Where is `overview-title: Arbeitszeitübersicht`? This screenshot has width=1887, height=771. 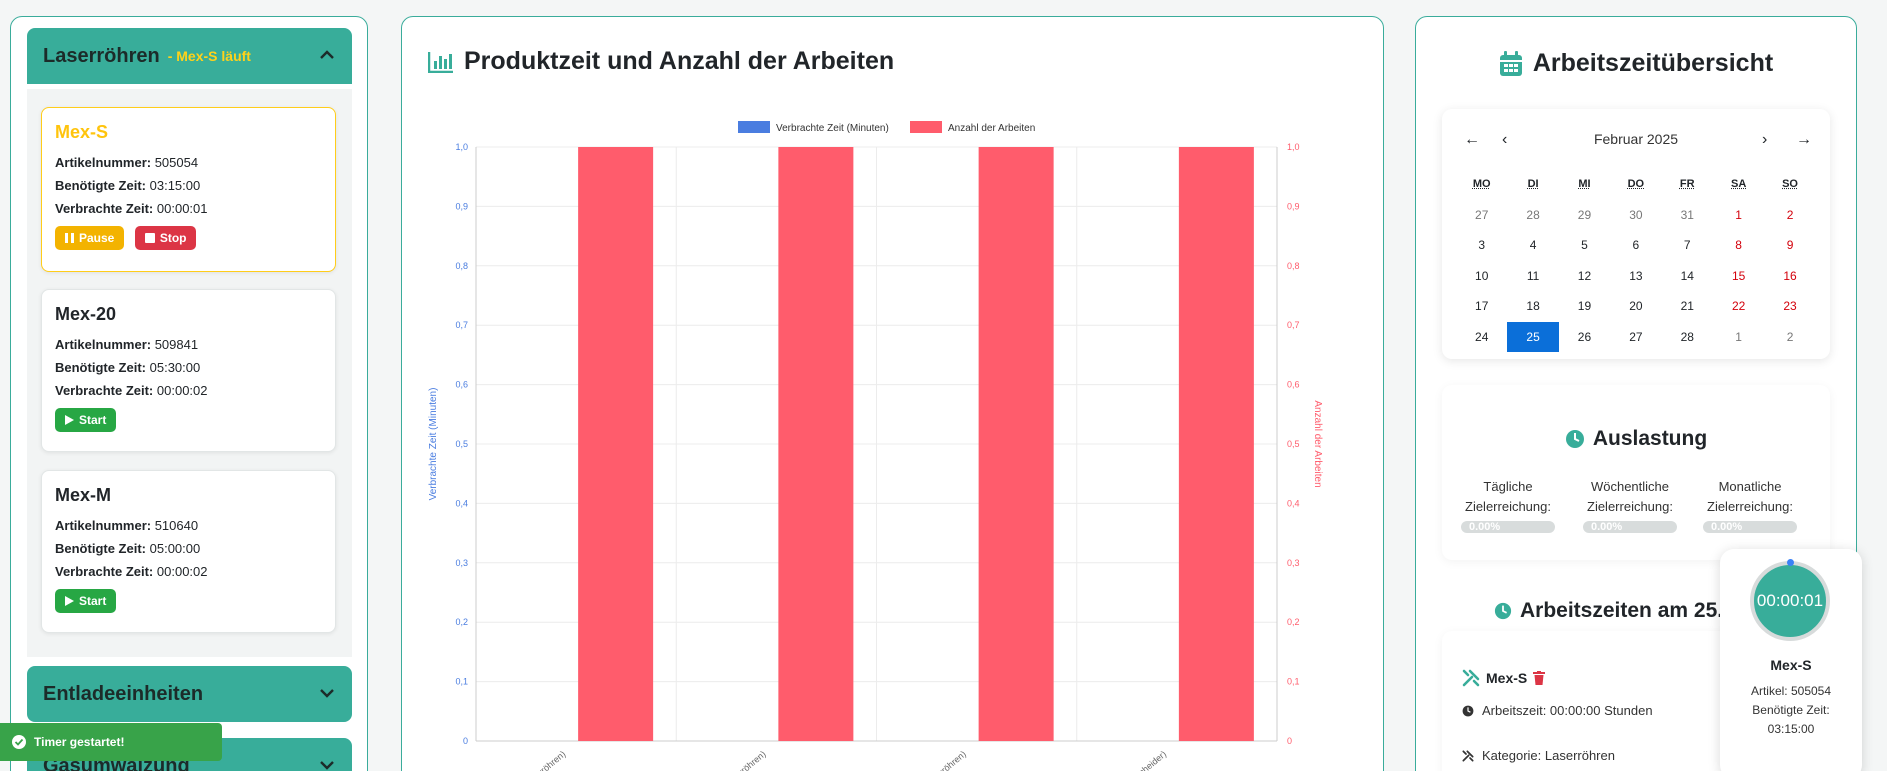 overview-title: Arbeitszeitübersicht is located at coordinates (1636, 63).